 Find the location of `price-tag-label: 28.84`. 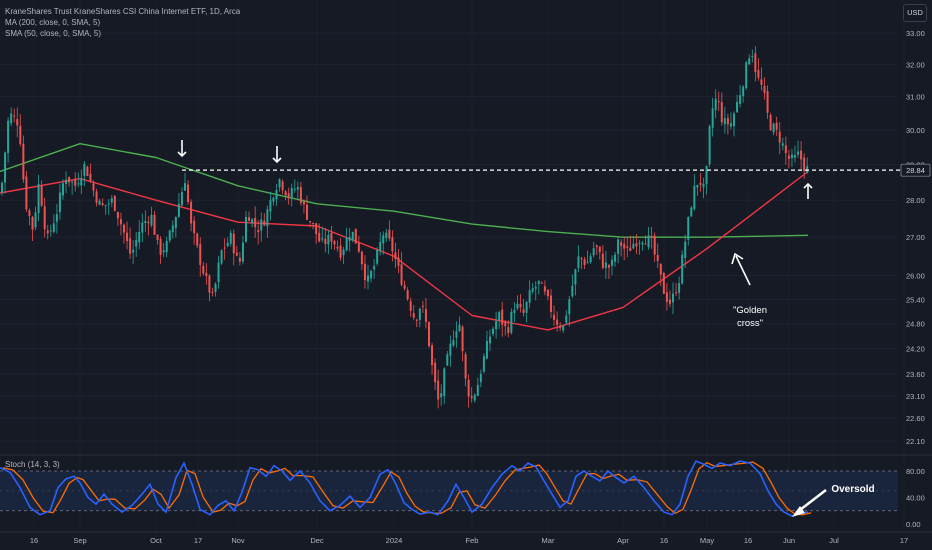

price-tag-label: 28.84 is located at coordinates (915, 170).